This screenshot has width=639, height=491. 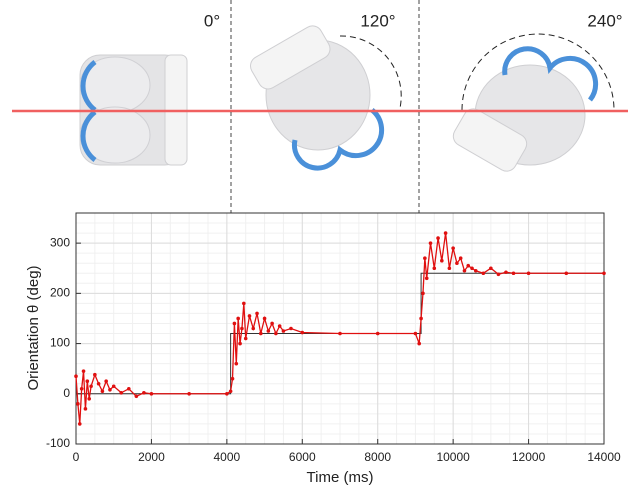 What do you see at coordinates (377, 457) in the screenshot?
I see `x-tick-label: 8000` at bounding box center [377, 457].